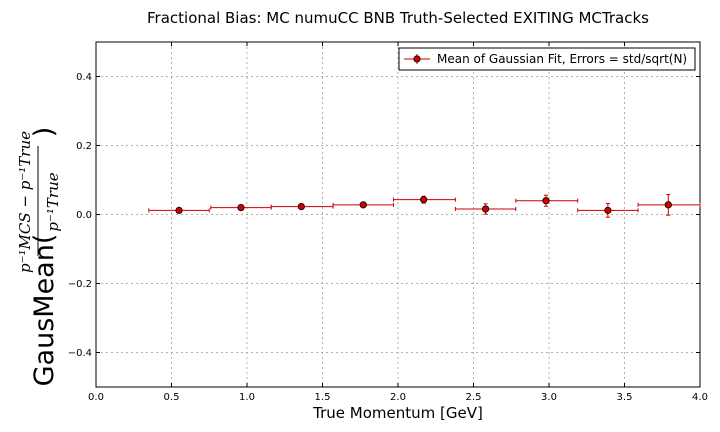 This screenshot has height=432, width=720. Describe the element at coordinates (84, 146) in the screenshot. I see `y-tick-label: 0.2` at that location.